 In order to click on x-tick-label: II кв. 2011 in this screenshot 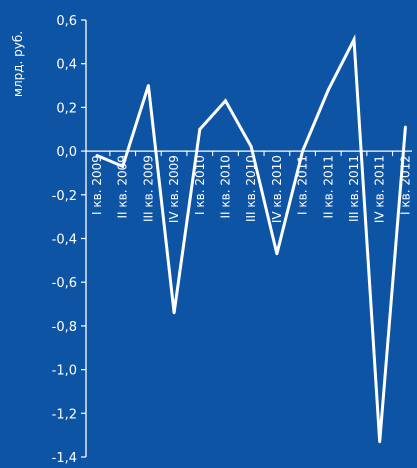, I will do `click(328, 186)`.